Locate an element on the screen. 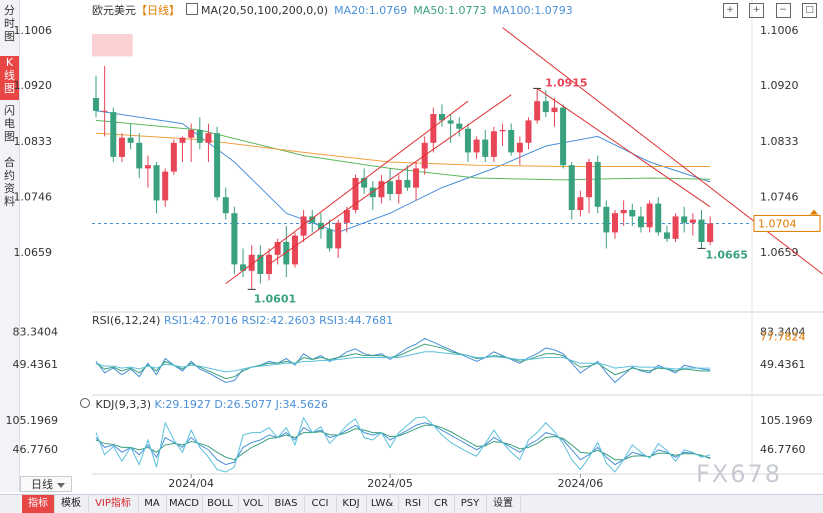  tab-time-chart: 分时图 is located at coordinates (9, 23).